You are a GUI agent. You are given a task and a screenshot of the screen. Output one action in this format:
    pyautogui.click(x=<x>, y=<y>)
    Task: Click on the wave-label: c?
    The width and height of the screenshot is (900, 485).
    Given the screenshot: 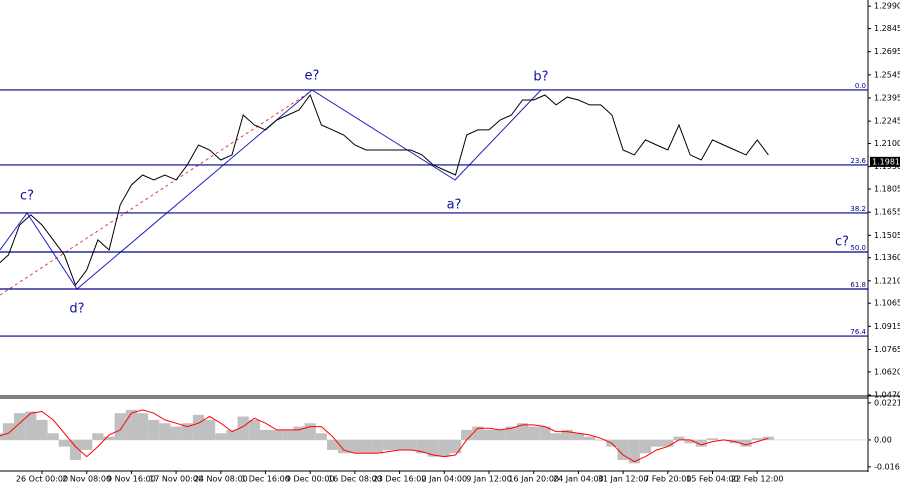 What is the action you would take?
    pyautogui.click(x=27, y=196)
    